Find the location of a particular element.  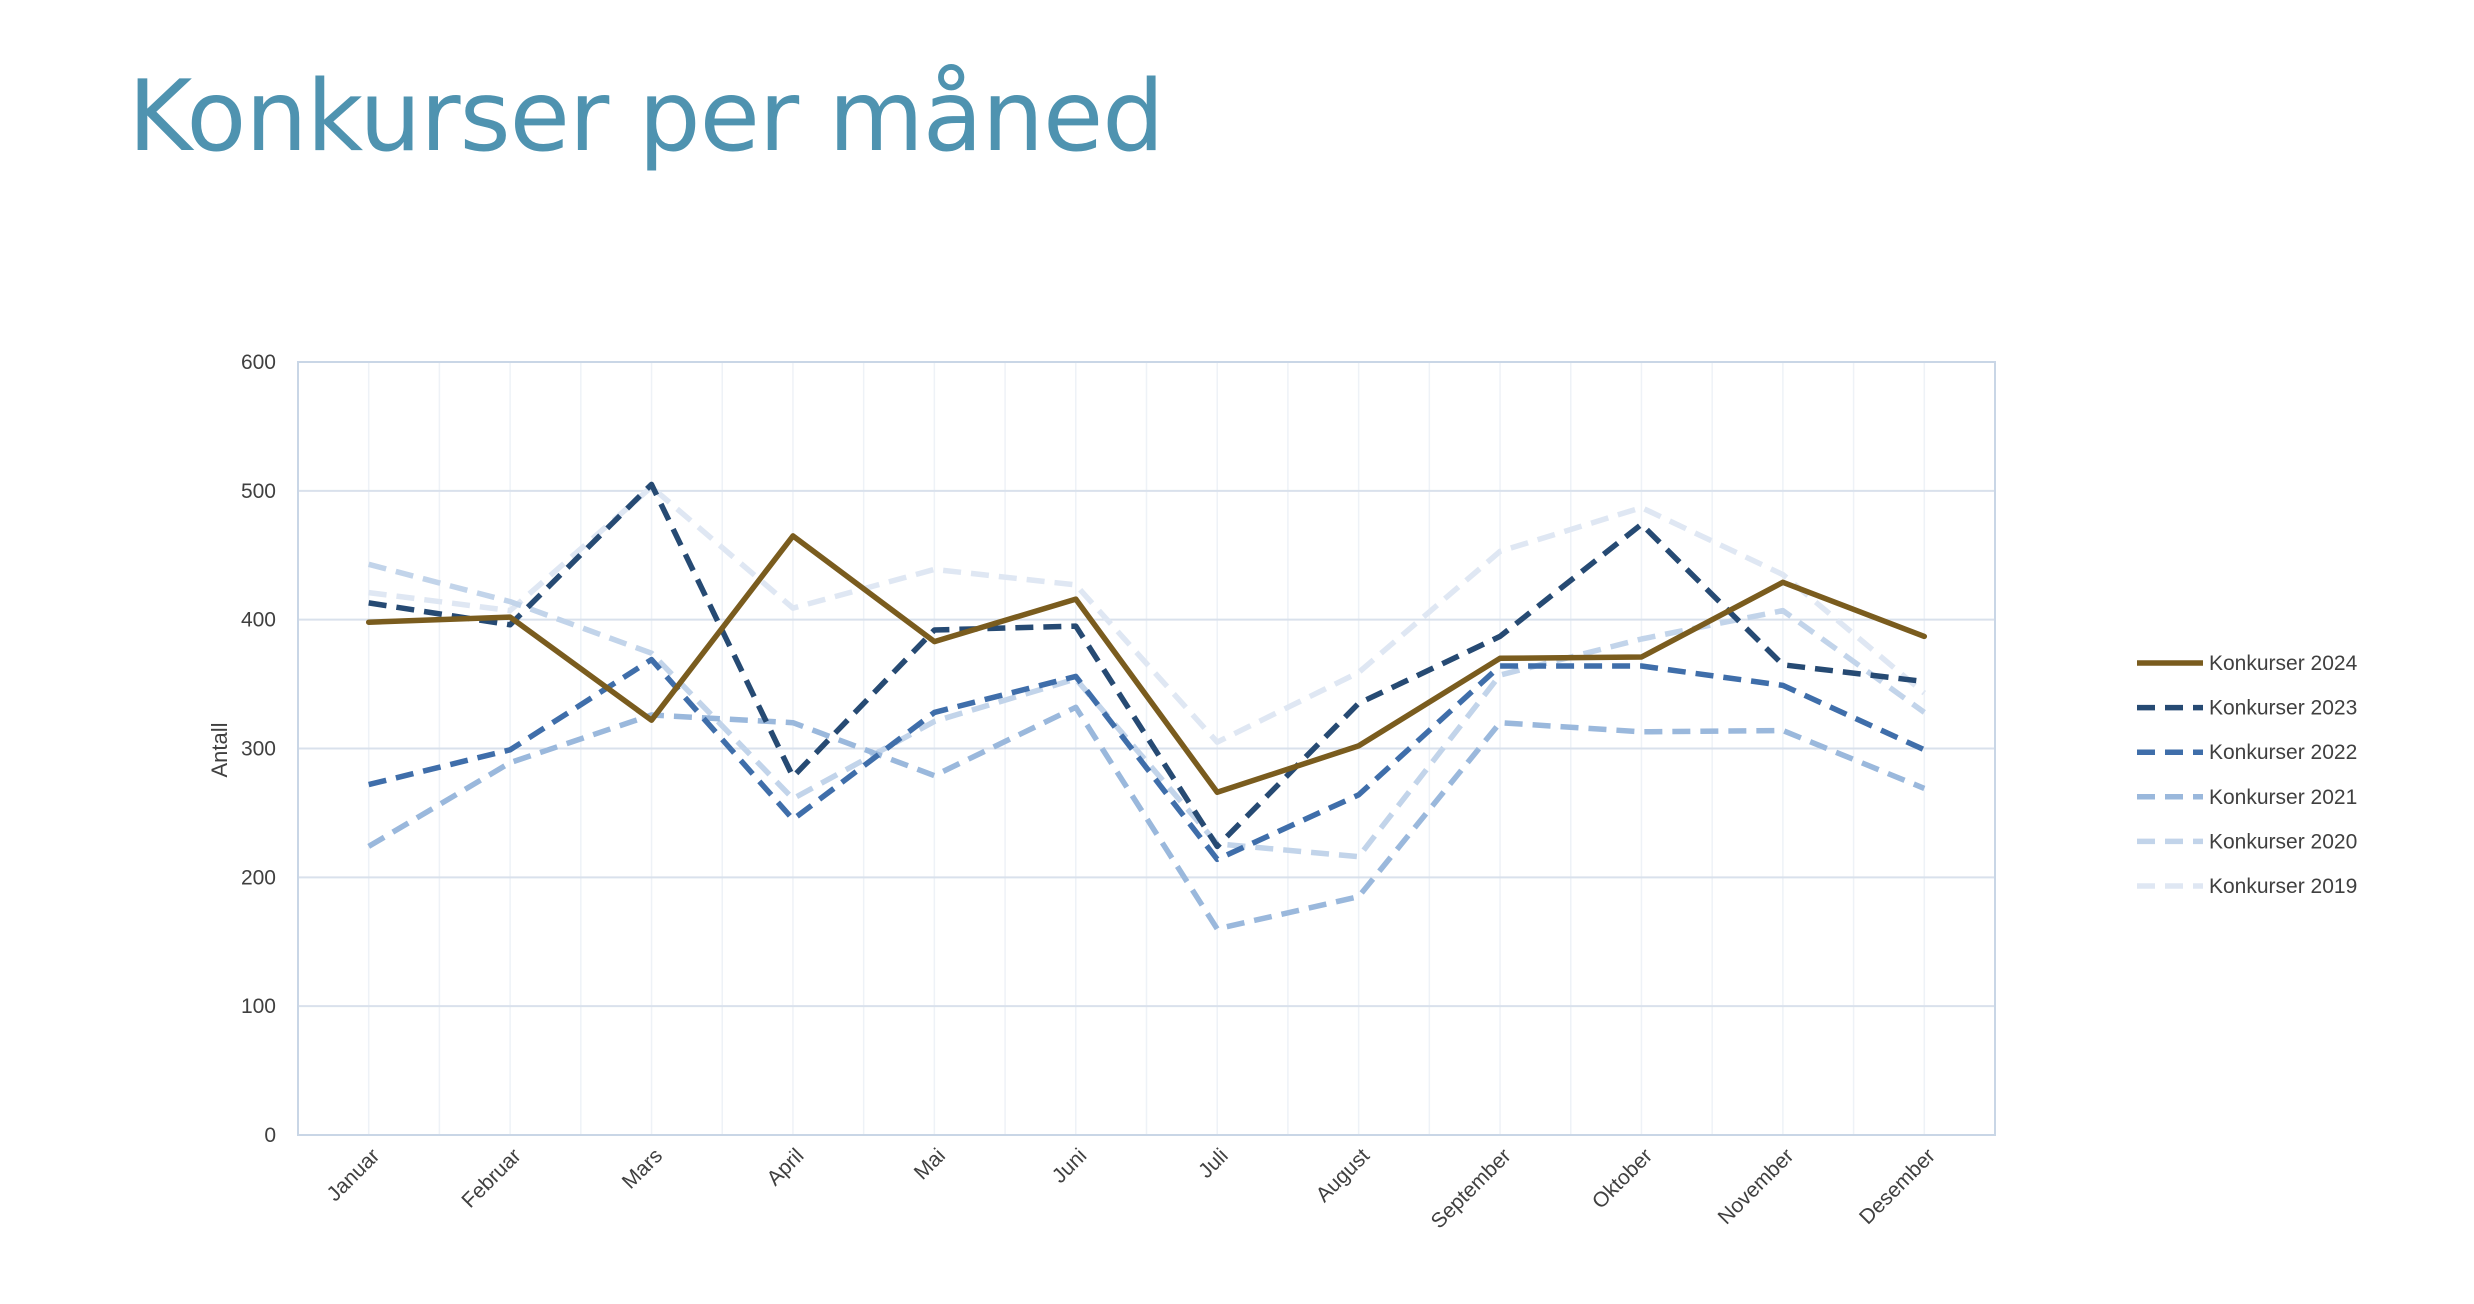

x-tick-label: August is located at coordinates (1343, 1175).